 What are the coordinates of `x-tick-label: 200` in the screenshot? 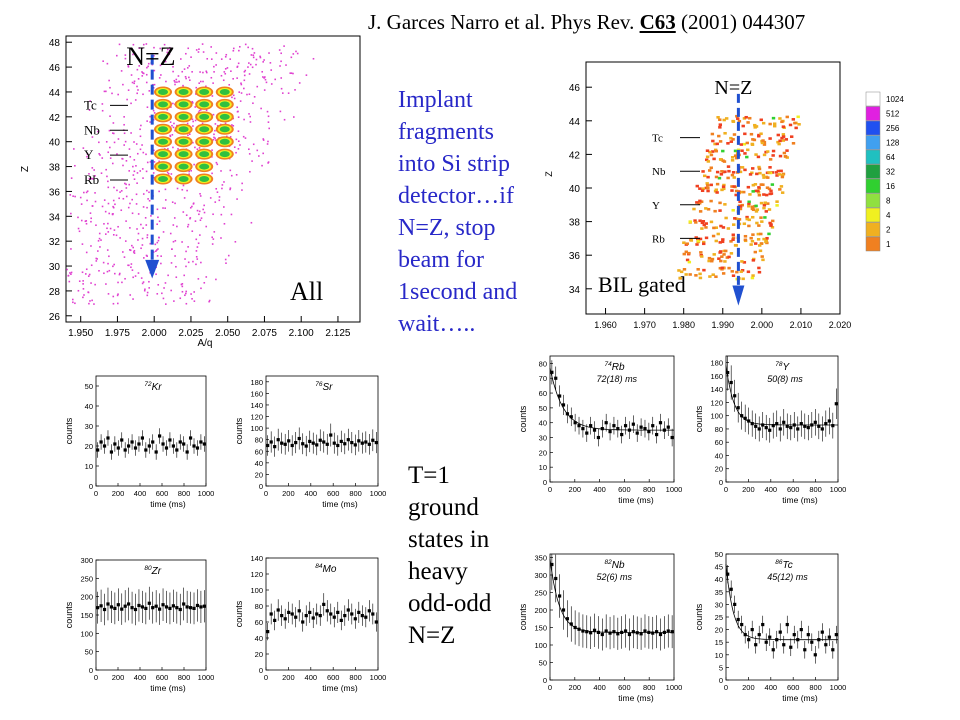 It's located at (118, 493).